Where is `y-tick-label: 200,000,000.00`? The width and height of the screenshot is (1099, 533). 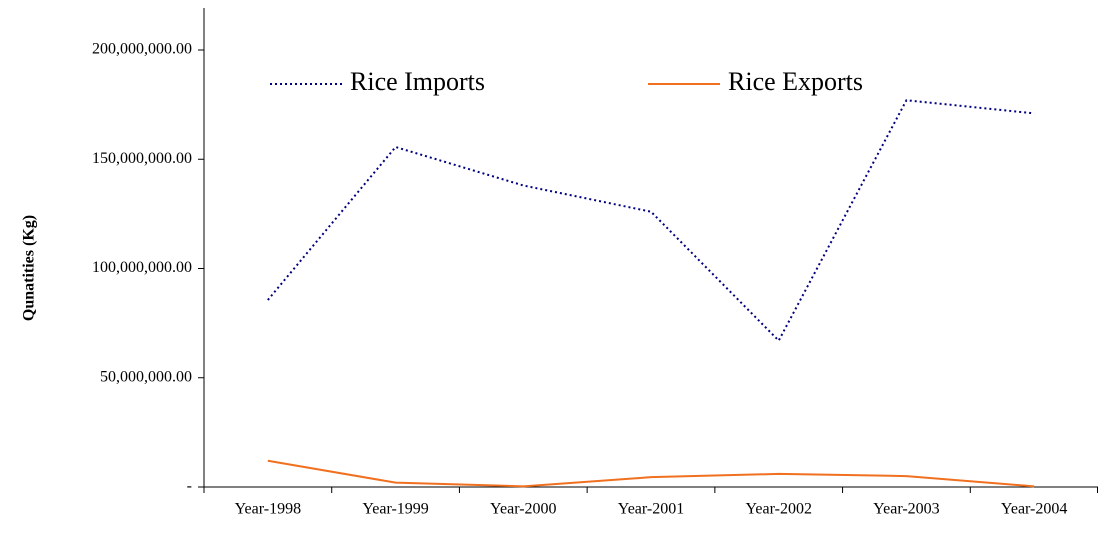
y-tick-label: 200,000,000.00 is located at coordinates (142, 49).